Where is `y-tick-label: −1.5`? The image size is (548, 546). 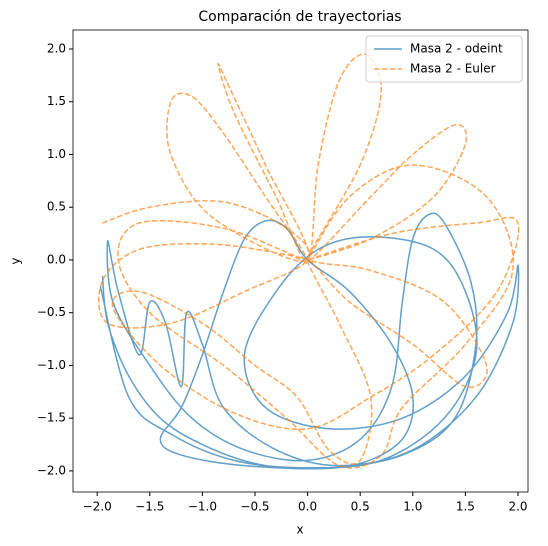
y-tick-label: −1.5 is located at coordinates (51, 418).